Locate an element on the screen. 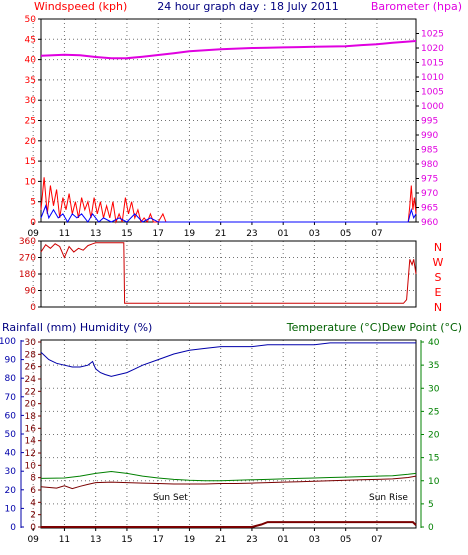 This screenshot has width=468, height=555. series-line-humidity is located at coordinates (228, 359).